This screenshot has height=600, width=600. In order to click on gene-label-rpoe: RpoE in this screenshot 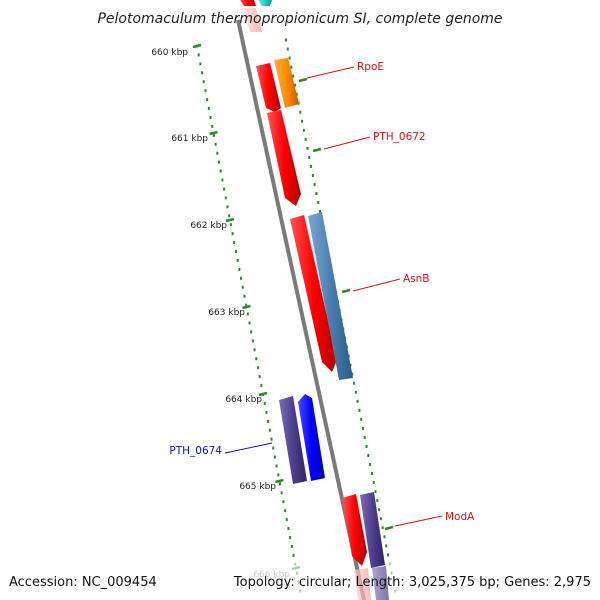, I will do `click(370, 67)`.